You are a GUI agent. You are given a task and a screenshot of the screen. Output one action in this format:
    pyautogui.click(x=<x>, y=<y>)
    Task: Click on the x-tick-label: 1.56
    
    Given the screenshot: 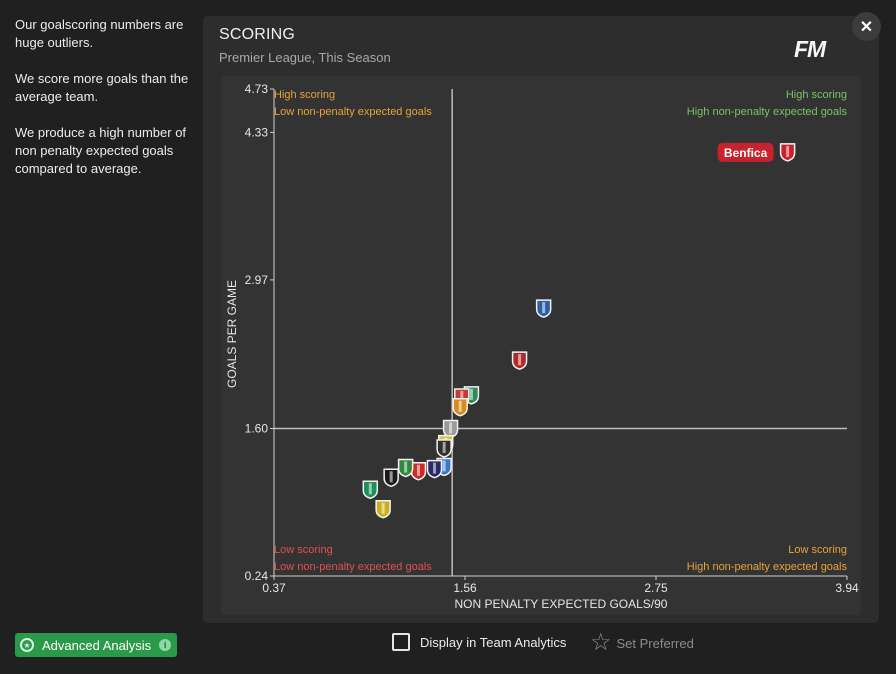 What is the action you would take?
    pyautogui.click(x=465, y=588)
    